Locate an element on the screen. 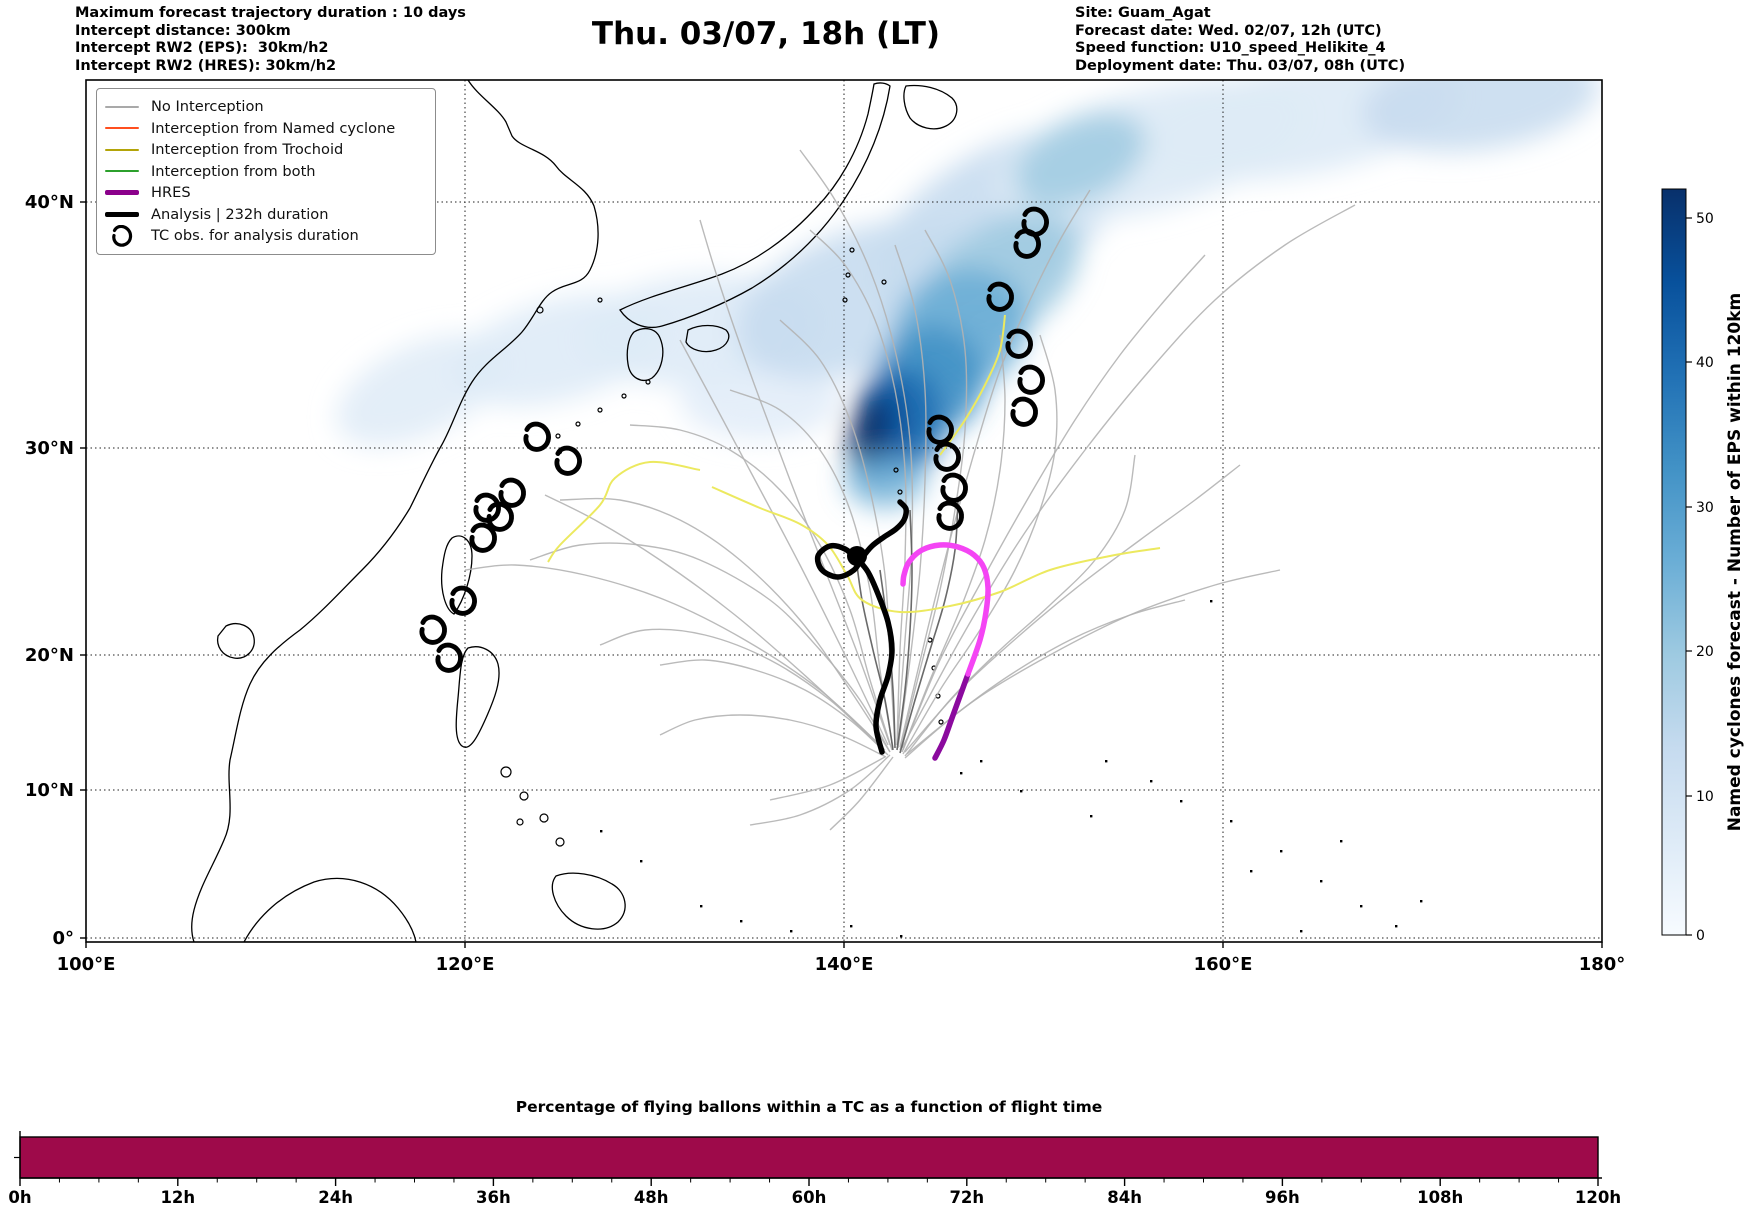 This screenshot has height=1213, width=1748. y-tick-label: 10°N is located at coordinates (49, 790).